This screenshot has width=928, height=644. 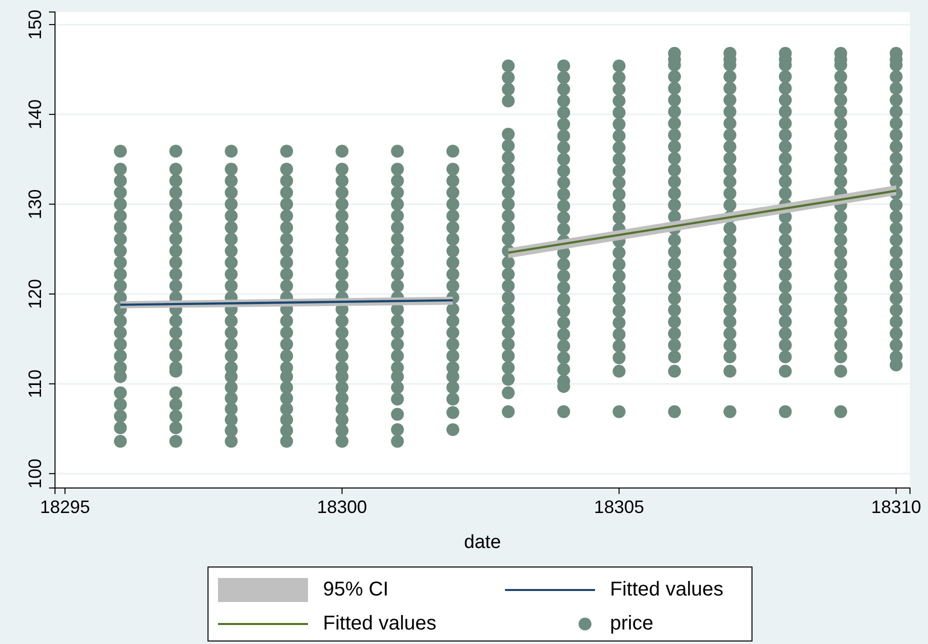 I want to click on y-tick-label: 140, so click(x=34, y=114).